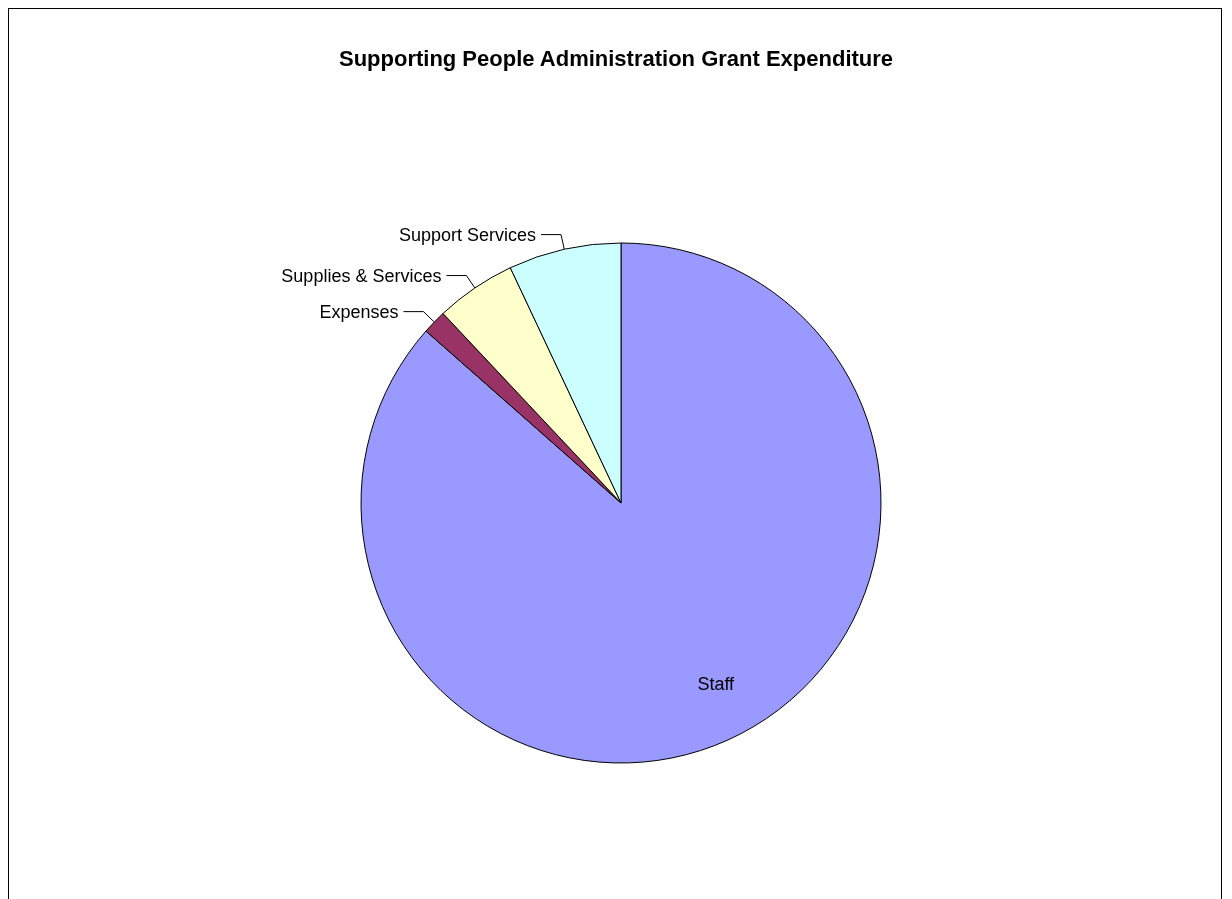 The image size is (1232, 899). Describe the element at coordinates (361, 275) in the screenshot. I see `slice-label: Supplies & Services` at that location.